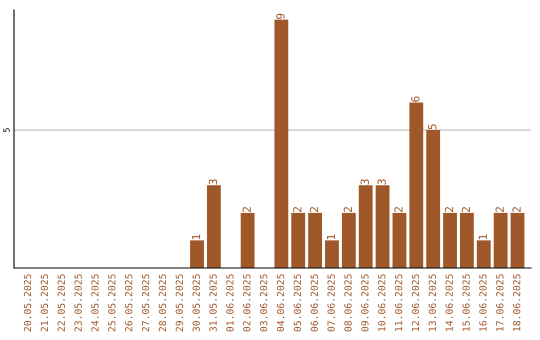 The height and width of the screenshot is (340, 540). What do you see at coordinates (331, 303) in the screenshot?
I see `x-tick-label: 07.06.2025` at bounding box center [331, 303].